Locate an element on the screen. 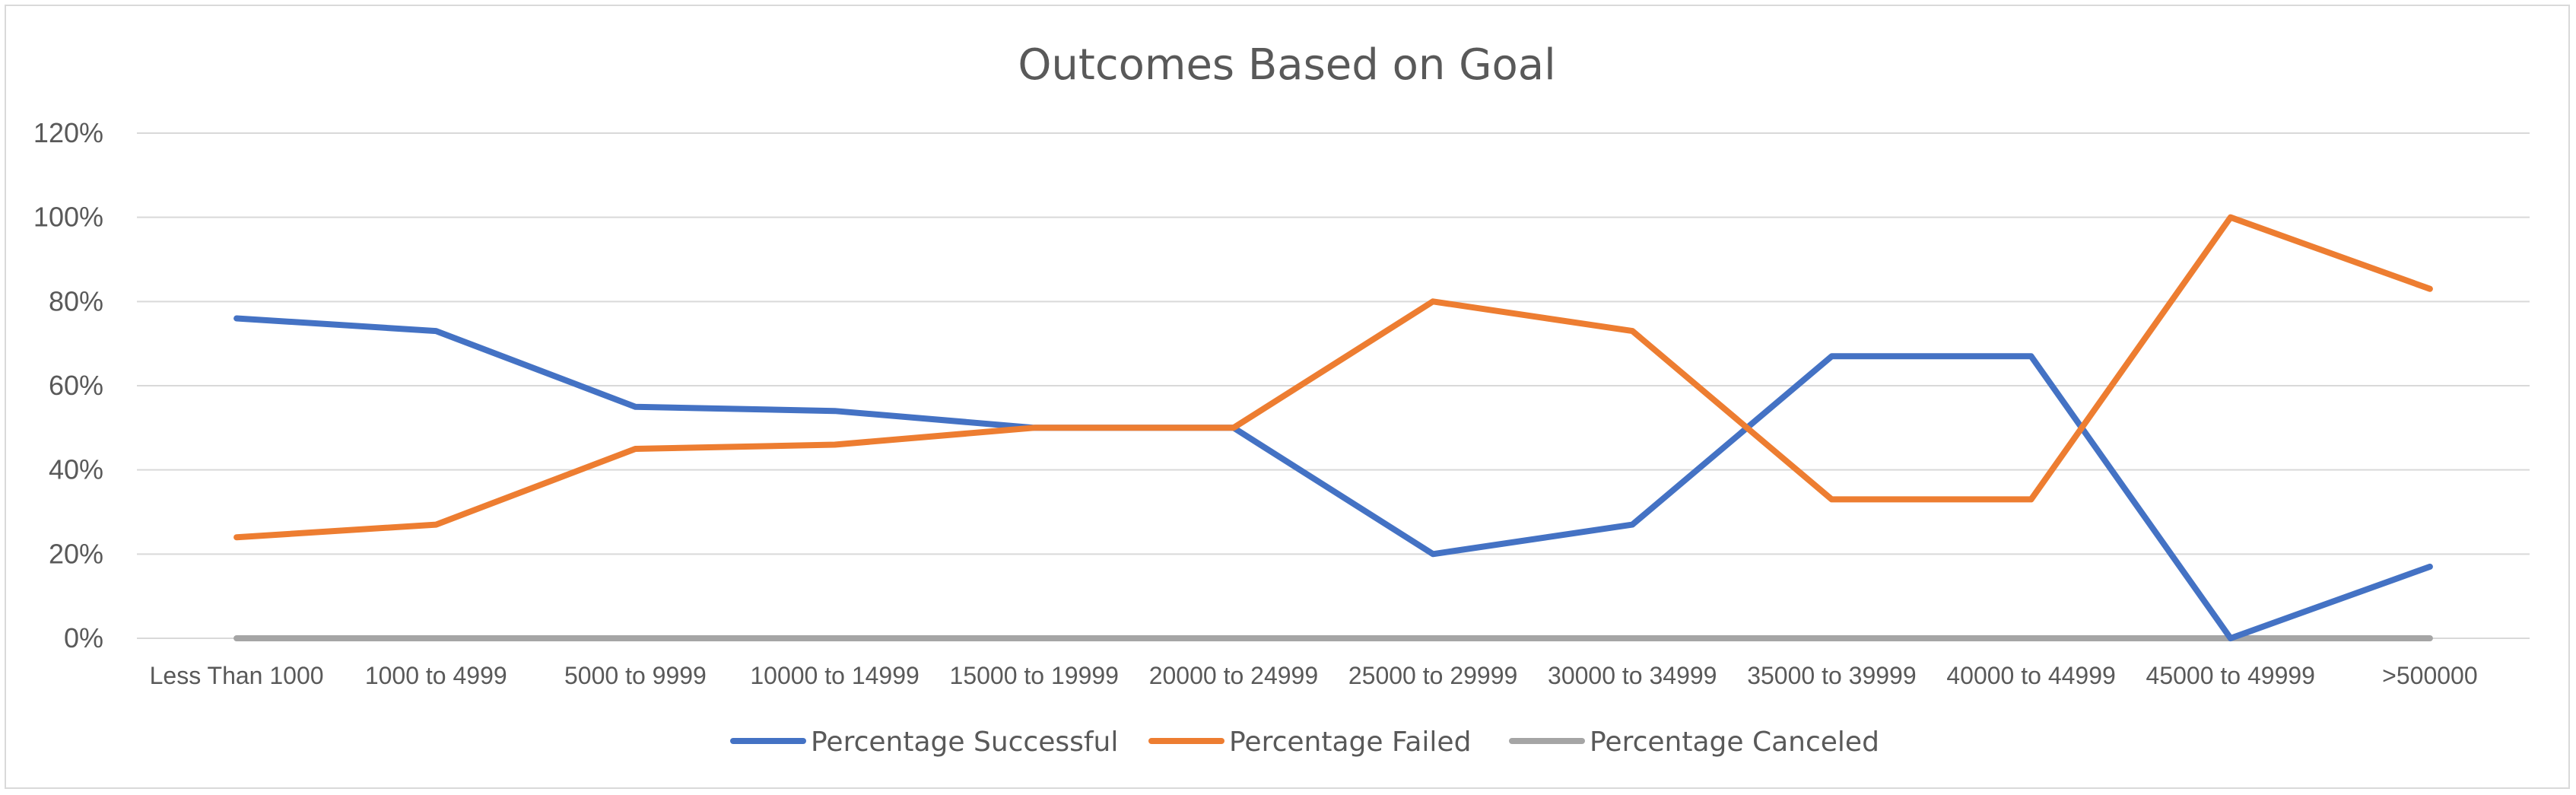  y-tick-label: 40% is located at coordinates (76, 469).